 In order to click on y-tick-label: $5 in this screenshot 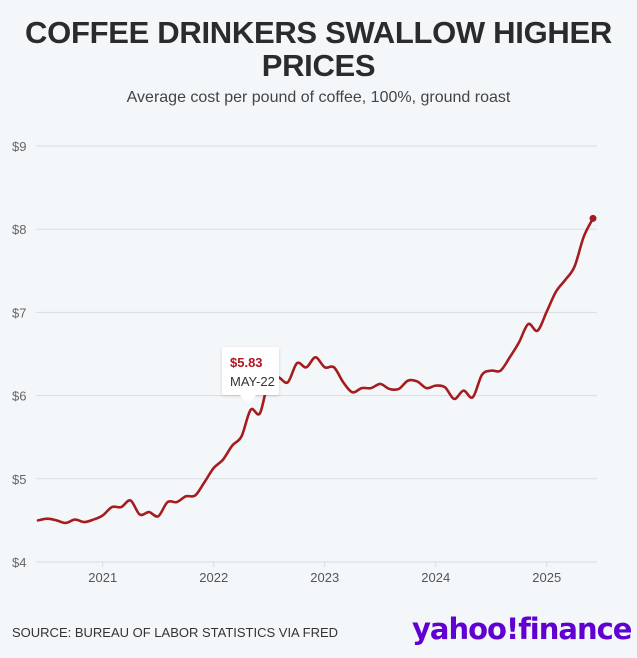, I will do `click(19, 479)`.